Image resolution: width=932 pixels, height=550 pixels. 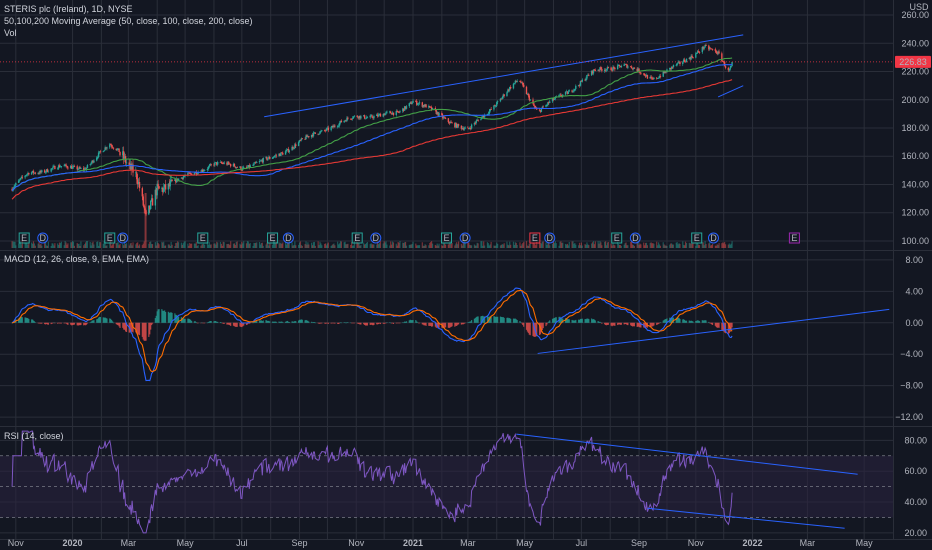 What do you see at coordinates (550, 238) in the screenshot?
I see `dividend-marker-label: D` at bounding box center [550, 238].